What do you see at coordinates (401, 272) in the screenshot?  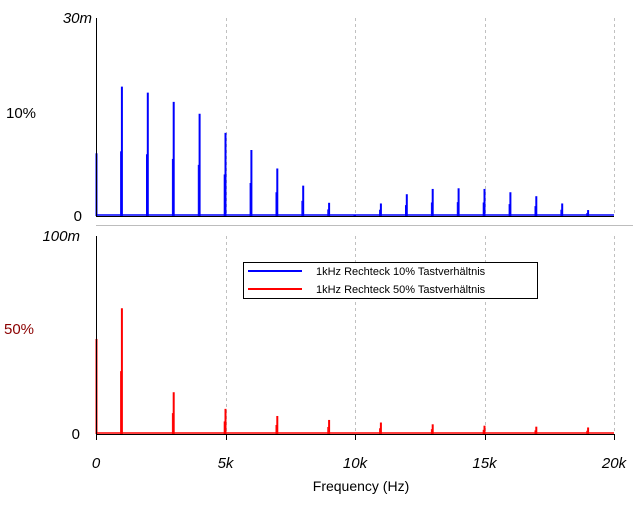 I see `legend-label-blue: 1kHz Rechteck 10% Tastverhältnis` at bounding box center [401, 272].